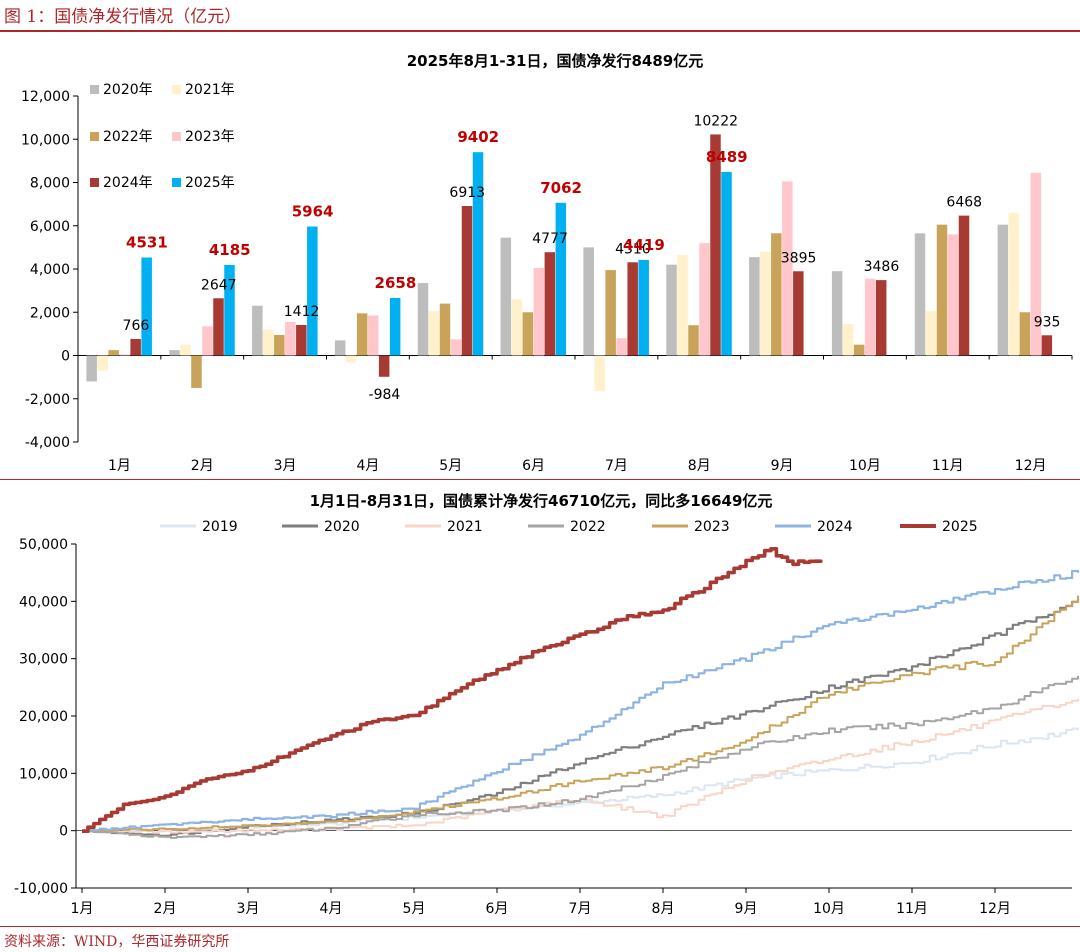 This screenshot has height=952, width=1080. I want to click on legend-label: 2025, so click(960, 527).